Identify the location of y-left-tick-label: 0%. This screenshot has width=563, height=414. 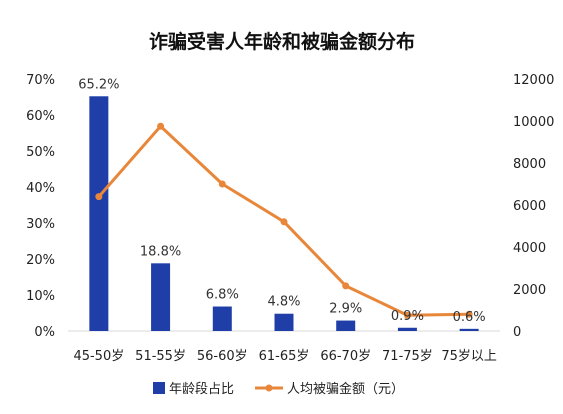
(44, 332).